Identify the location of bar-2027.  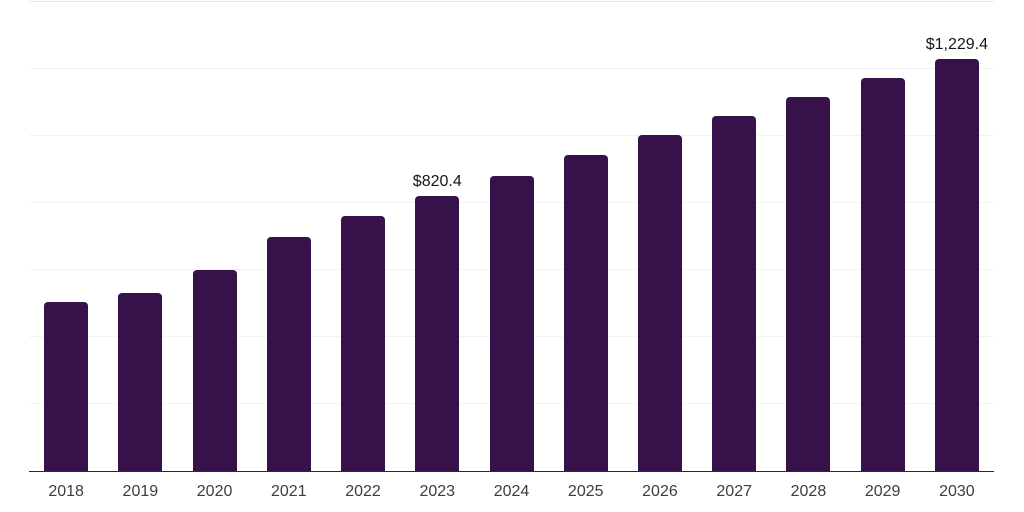
(734, 293).